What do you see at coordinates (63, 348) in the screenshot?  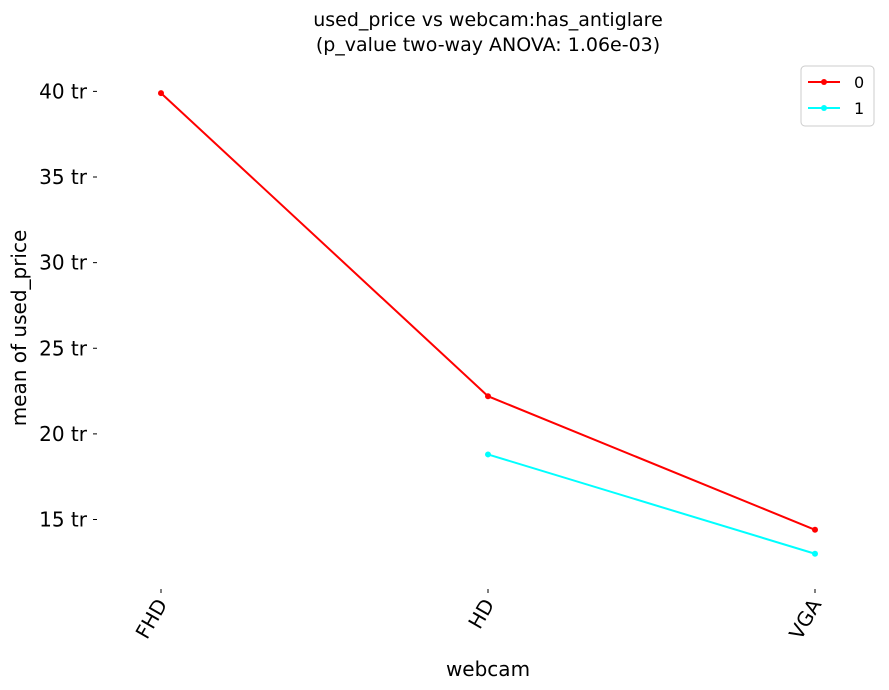 I see `y-tick-label: 25 tr` at bounding box center [63, 348].